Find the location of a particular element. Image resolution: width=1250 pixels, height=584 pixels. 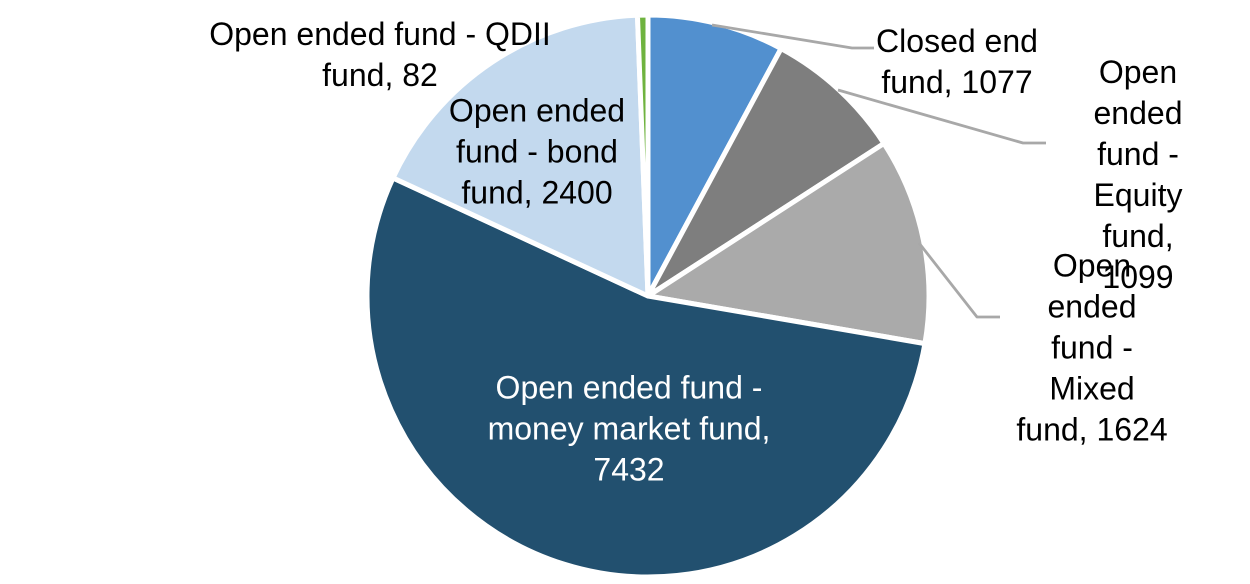

pie-slice-open-ended-mixed-fund is located at coordinates (788, 243).